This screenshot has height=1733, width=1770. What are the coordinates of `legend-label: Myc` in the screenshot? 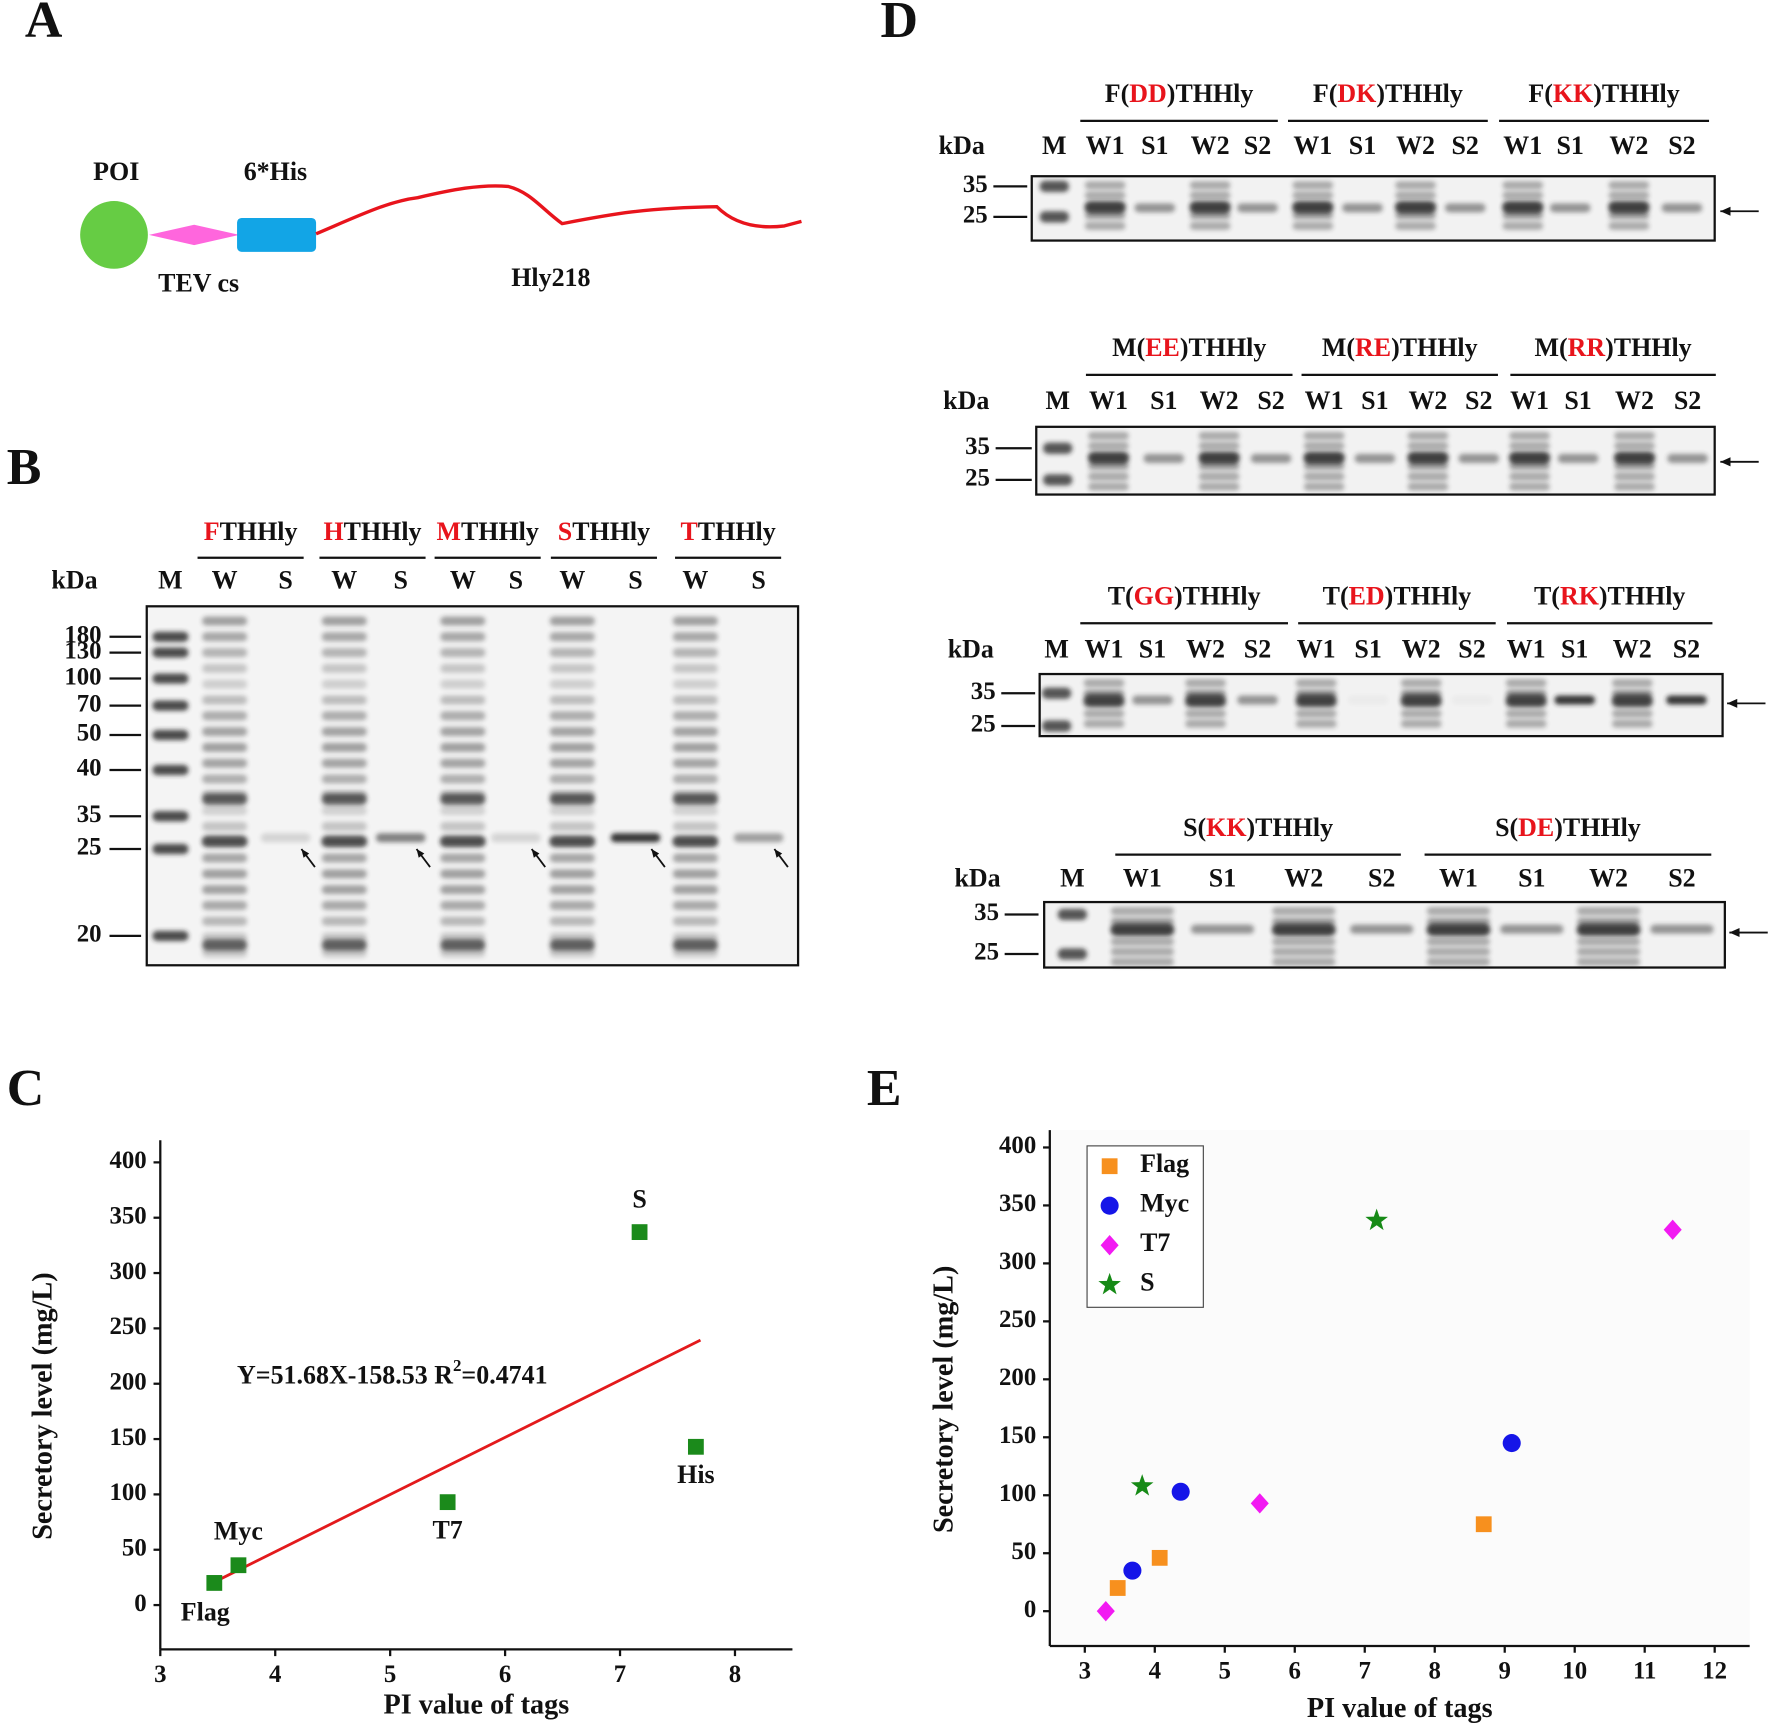 It's located at (1164, 1203).